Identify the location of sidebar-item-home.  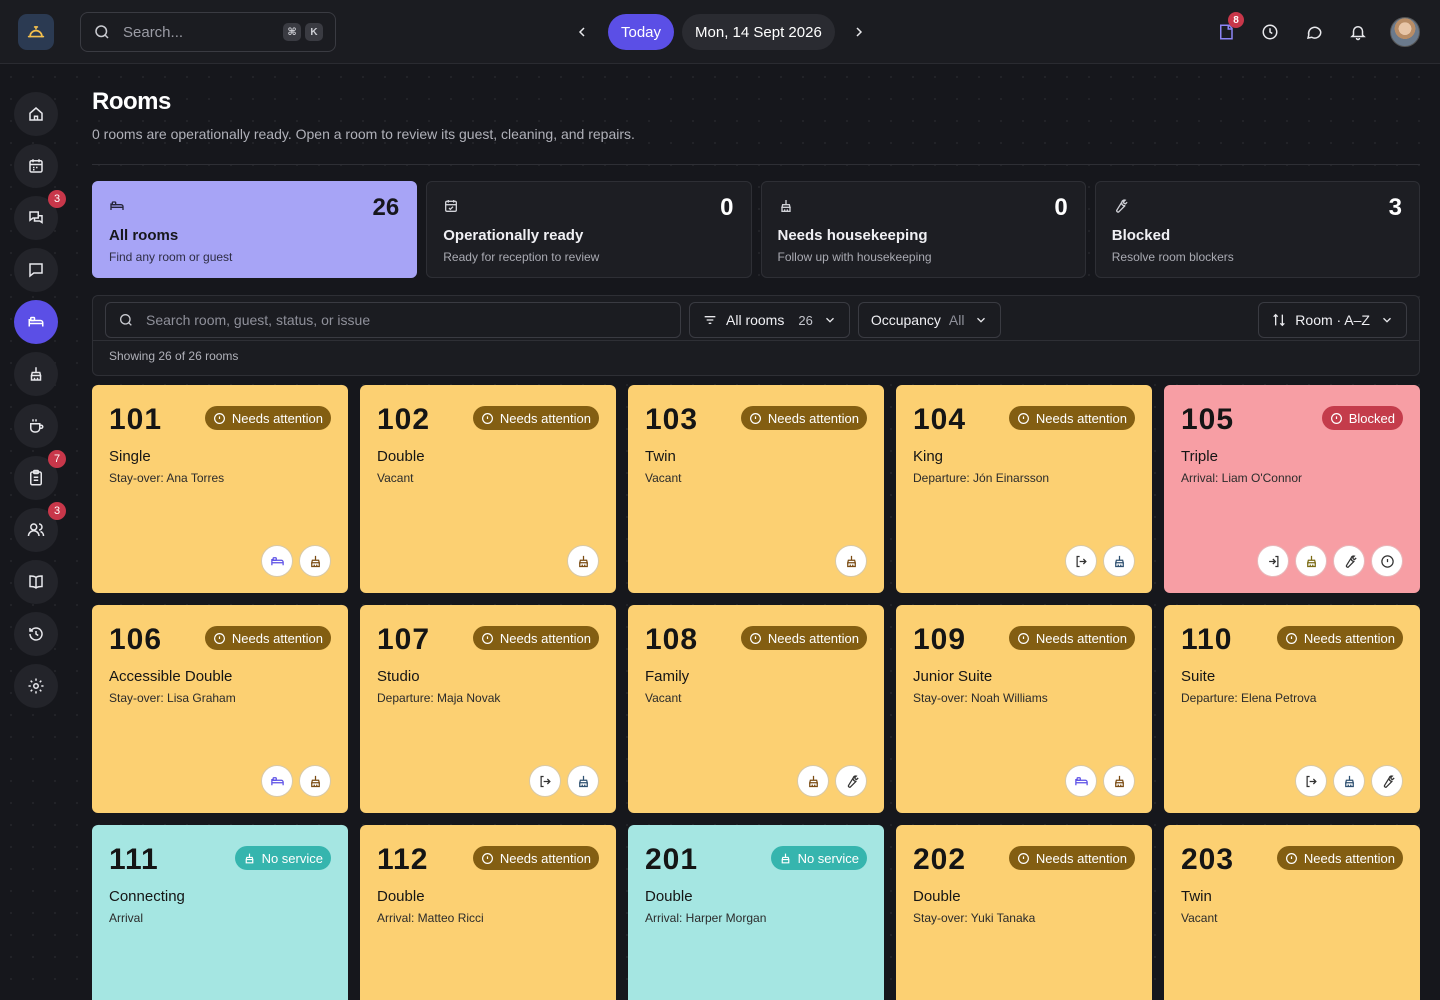
(36, 114).